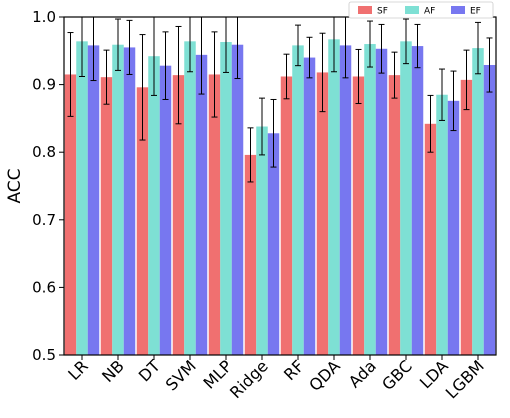 The image size is (510, 418). What do you see at coordinates (365, 10) in the screenshot?
I see `legend-swatch-sf` at bounding box center [365, 10].